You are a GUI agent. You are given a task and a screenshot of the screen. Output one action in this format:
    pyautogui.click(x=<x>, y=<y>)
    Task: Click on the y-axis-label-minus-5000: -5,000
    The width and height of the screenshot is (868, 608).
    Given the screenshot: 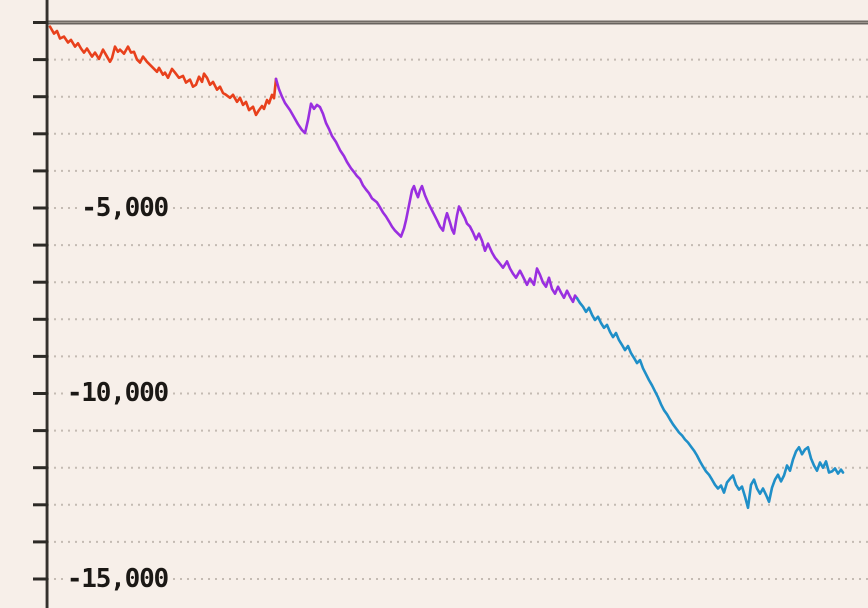 What is the action you would take?
    pyautogui.click(x=124, y=208)
    